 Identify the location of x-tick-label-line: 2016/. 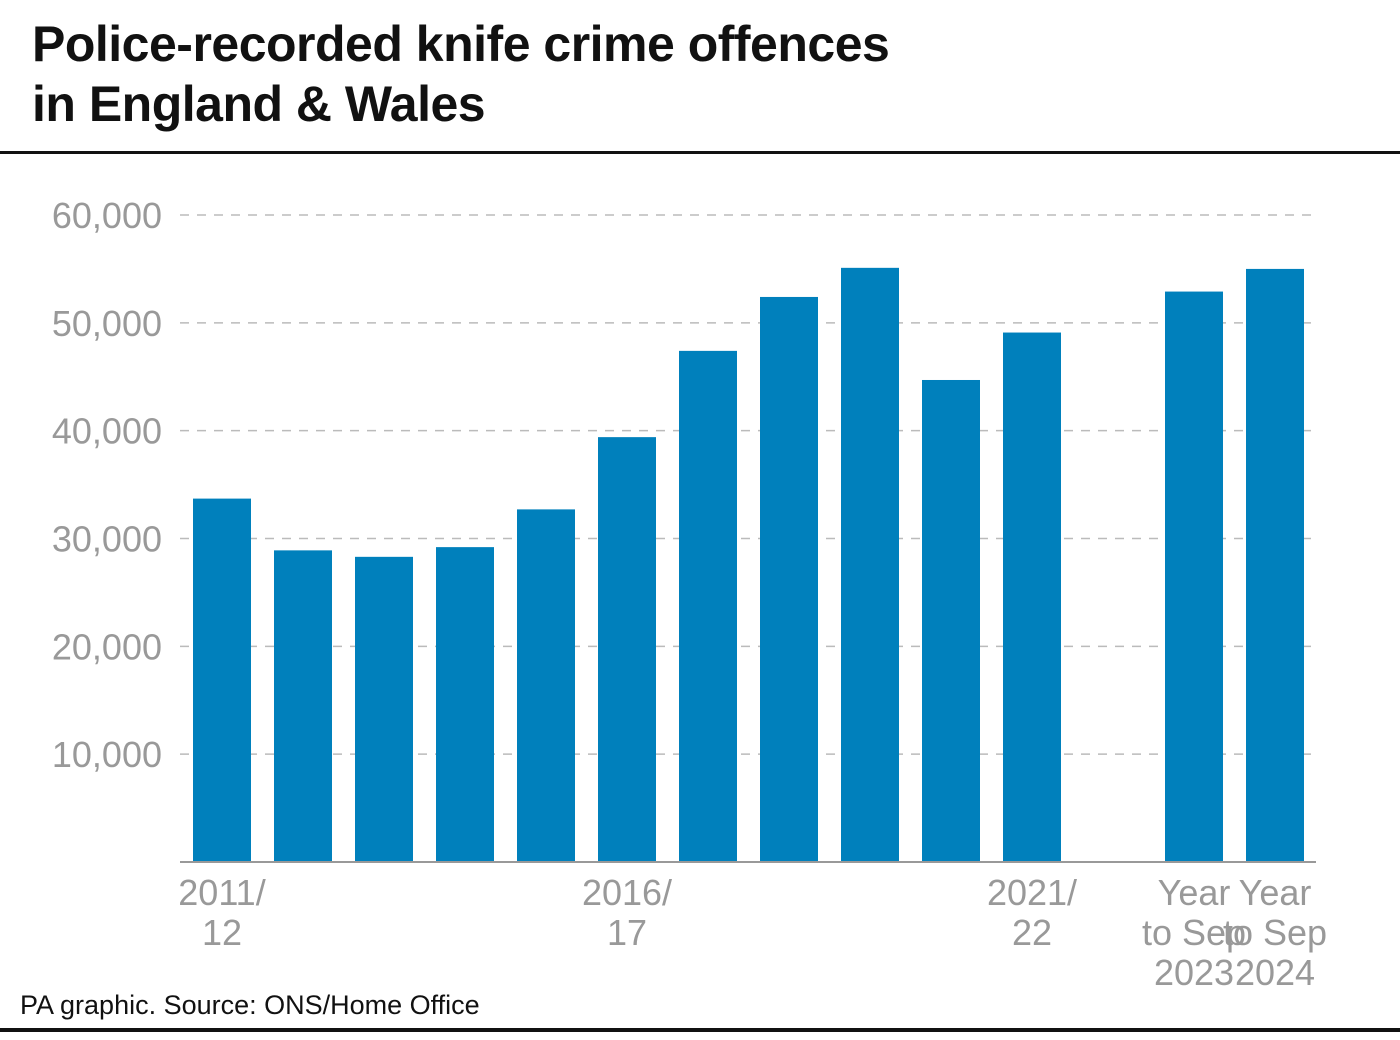
(627, 892).